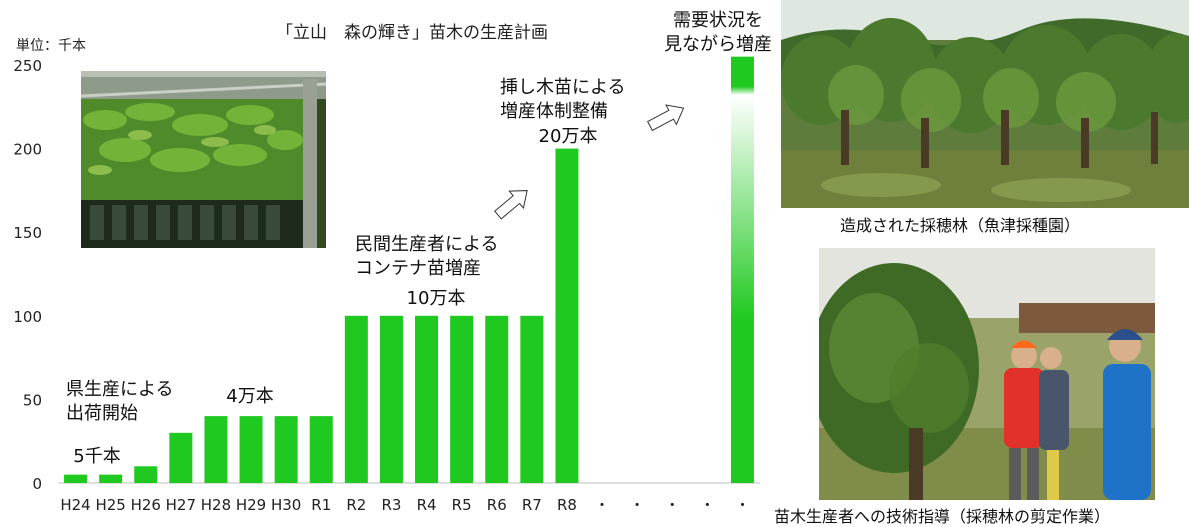 The image size is (1189, 527). I want to click on y-tick-label: 50, so click(32, 400).